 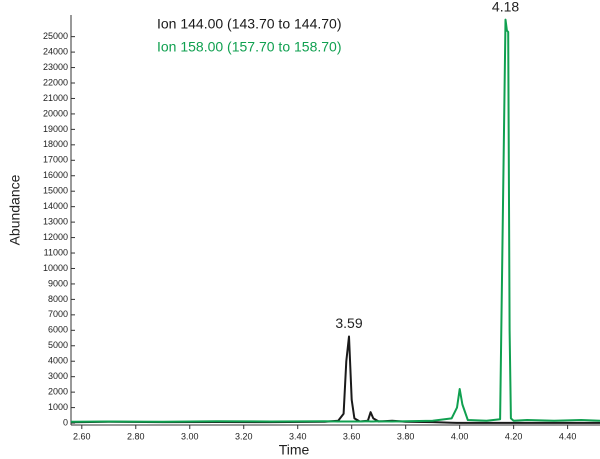 I want to click on x-tick-label: 3.00, so click(x=190, y=436).